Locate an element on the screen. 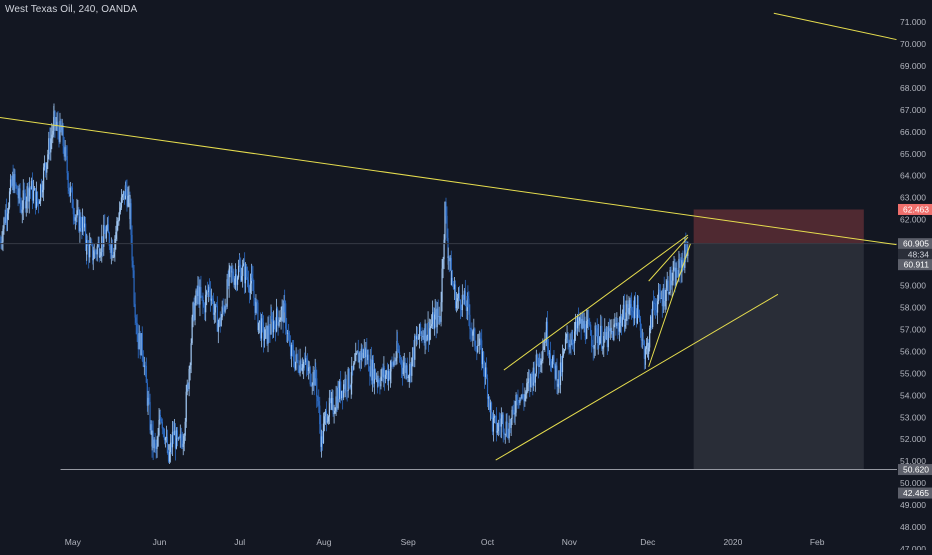  price-label-text: 60.911 is located at coordinates (917, 265).